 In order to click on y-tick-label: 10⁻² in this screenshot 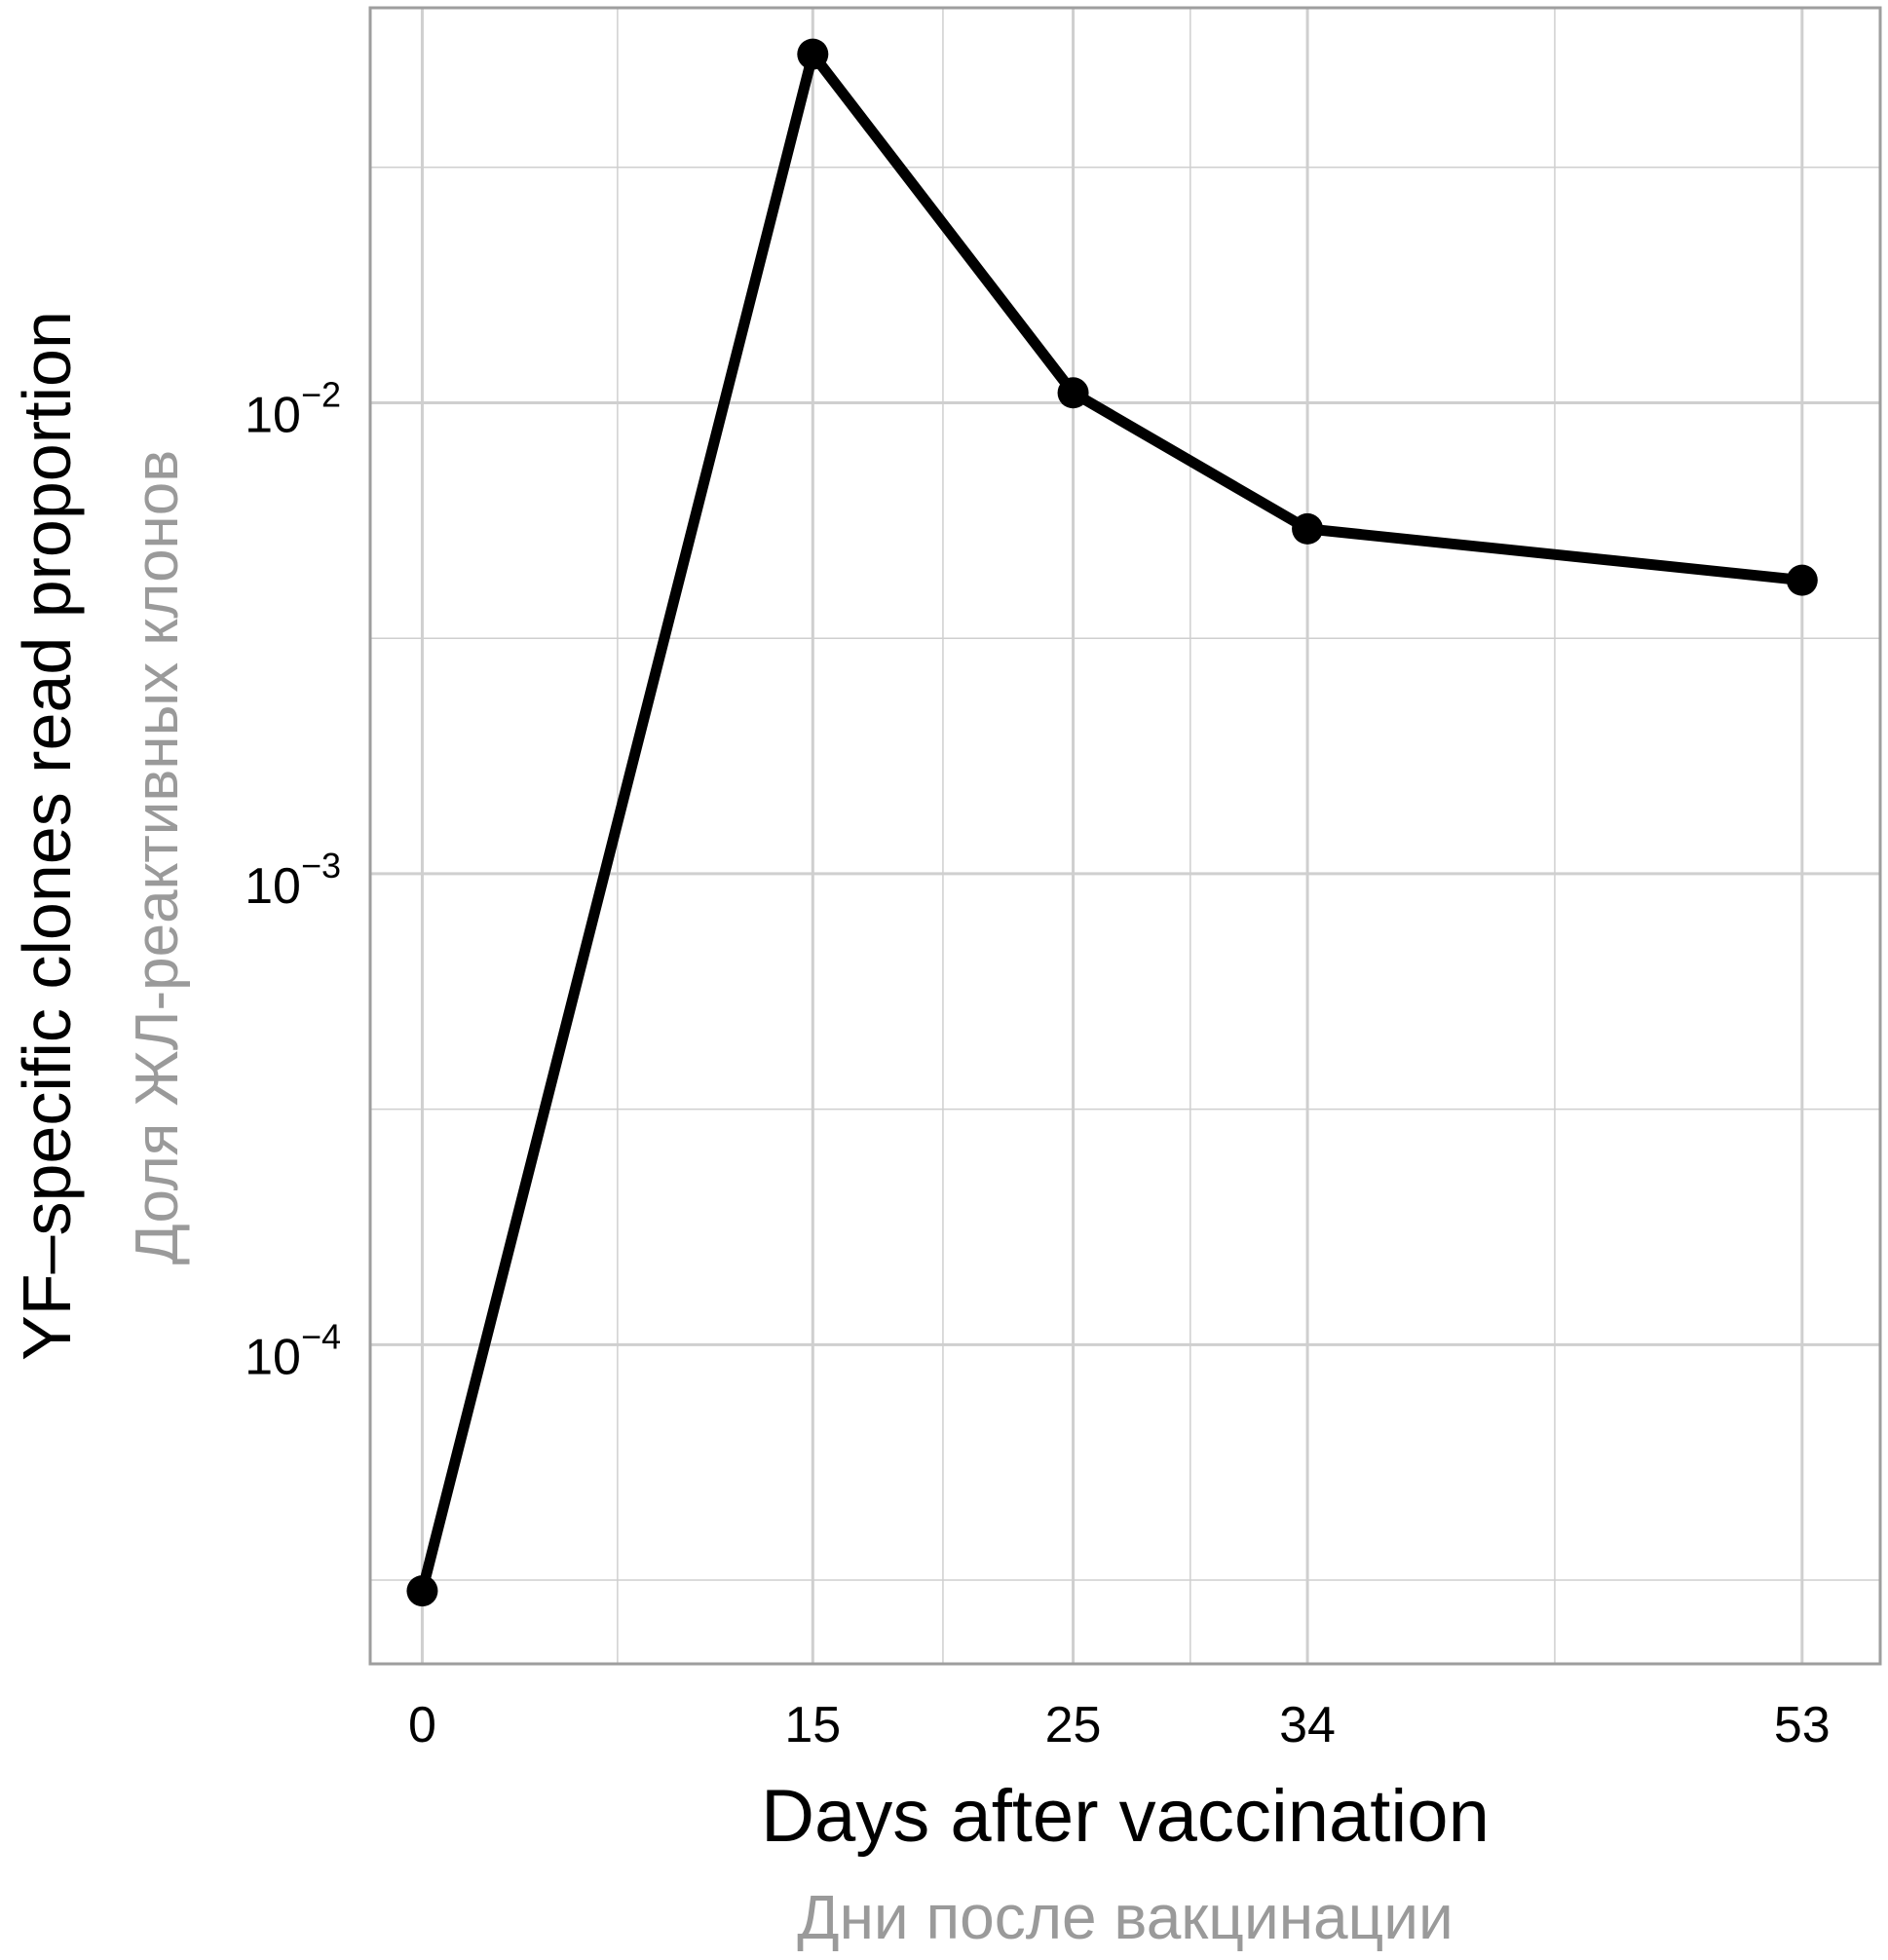, I will do `click(293, 410)`.